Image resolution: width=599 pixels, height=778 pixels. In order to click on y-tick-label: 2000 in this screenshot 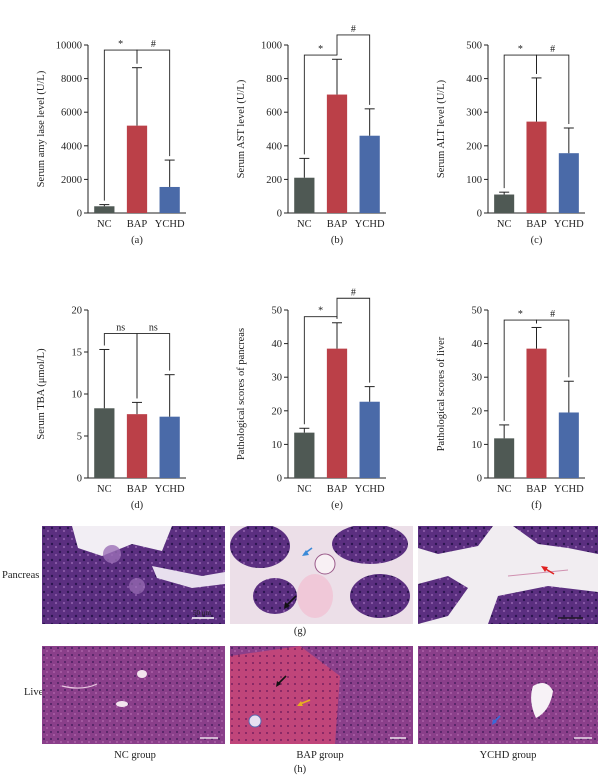, I will do `click(71, 180)`.